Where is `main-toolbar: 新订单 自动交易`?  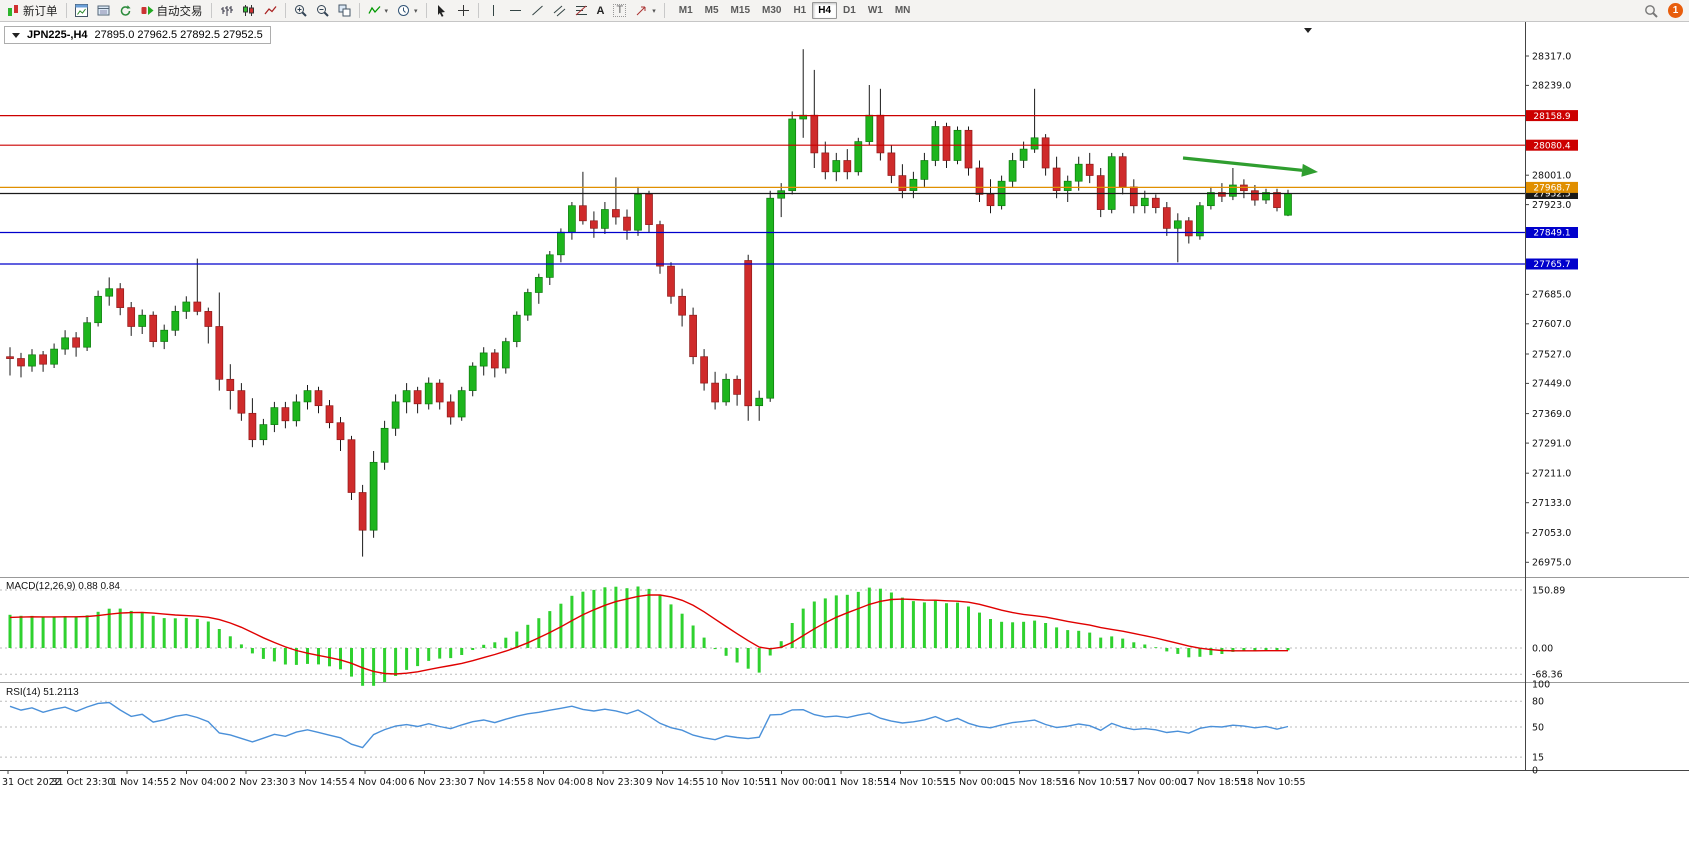
main-toolbar: 新订单 自动交易 is located at coordinates (844, 11).